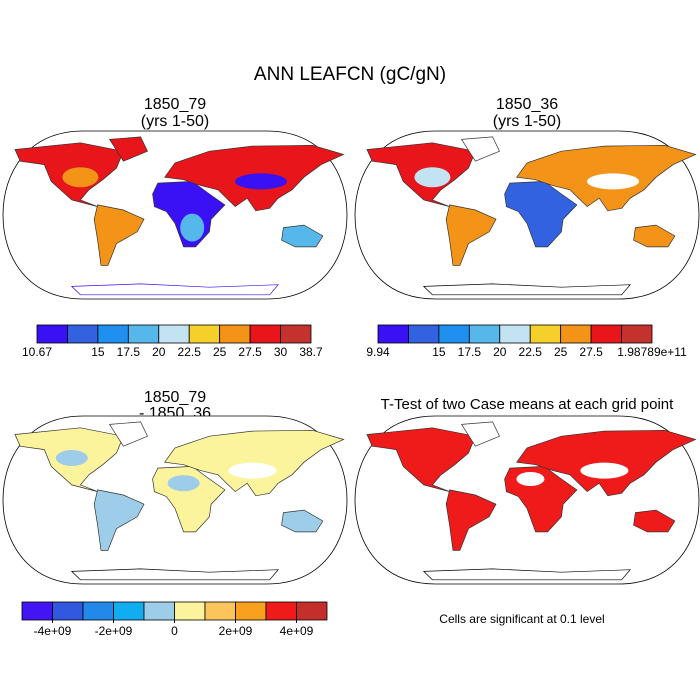 This screenshot has width=700, height=700. Describe the element at coordinates (297, 631) in the screenshot. I see `colorbar-label: 4e+09` at that location.